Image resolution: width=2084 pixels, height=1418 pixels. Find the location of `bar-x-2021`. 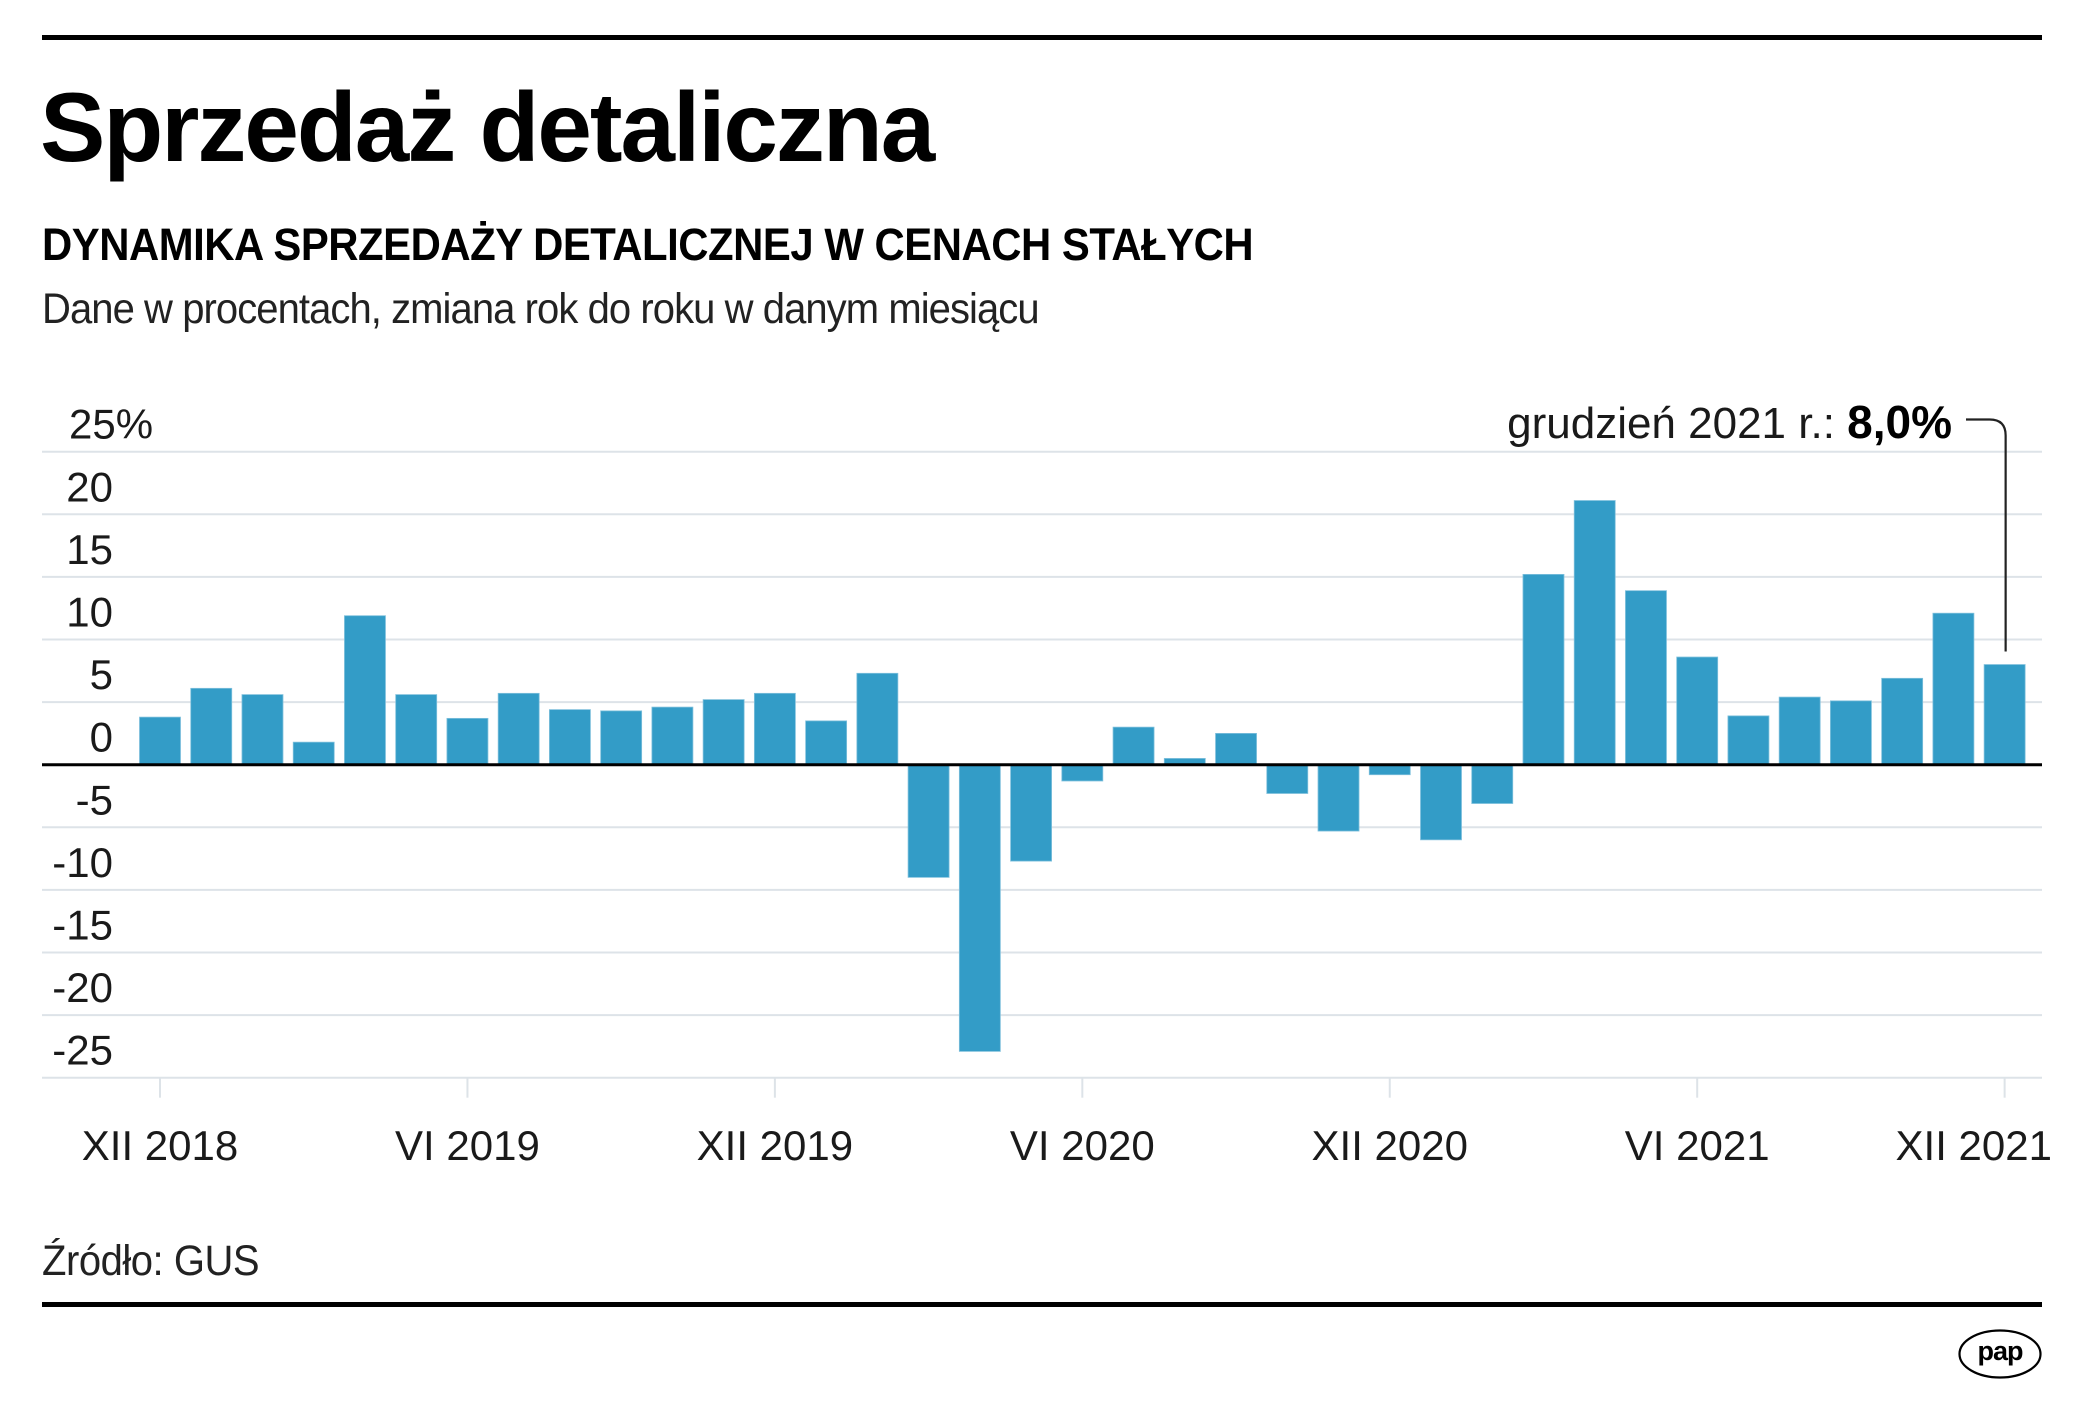

bar-x-2021 is located at coordinates (1902, 721).